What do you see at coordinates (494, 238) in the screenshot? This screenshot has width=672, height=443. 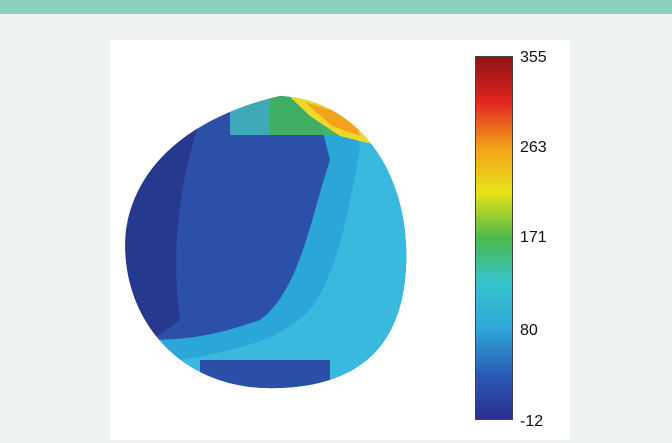 I see `colorbar` at bounding box center [494, 238].